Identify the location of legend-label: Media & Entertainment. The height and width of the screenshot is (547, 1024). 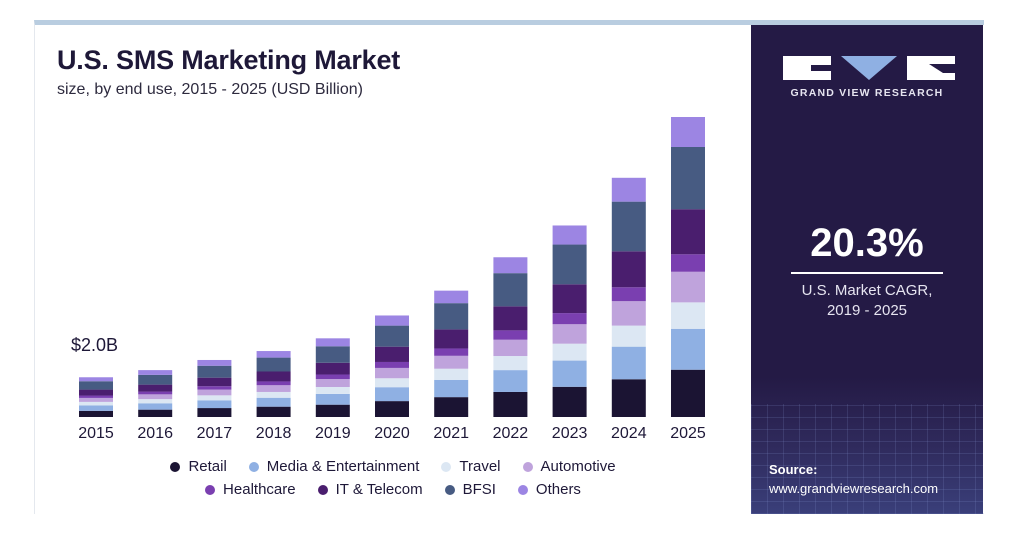
(343, 466).